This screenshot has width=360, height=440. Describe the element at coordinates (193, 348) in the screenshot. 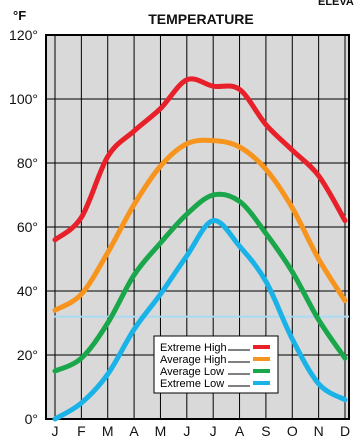

I see `legend-label: Extreme High` at that location.